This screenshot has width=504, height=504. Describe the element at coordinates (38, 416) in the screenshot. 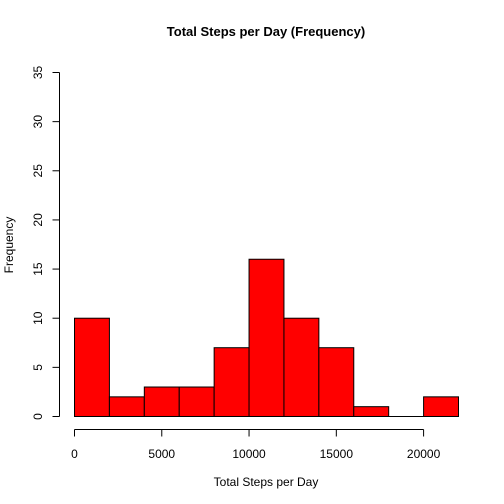

I see `y-tick-label: 0` at that location.